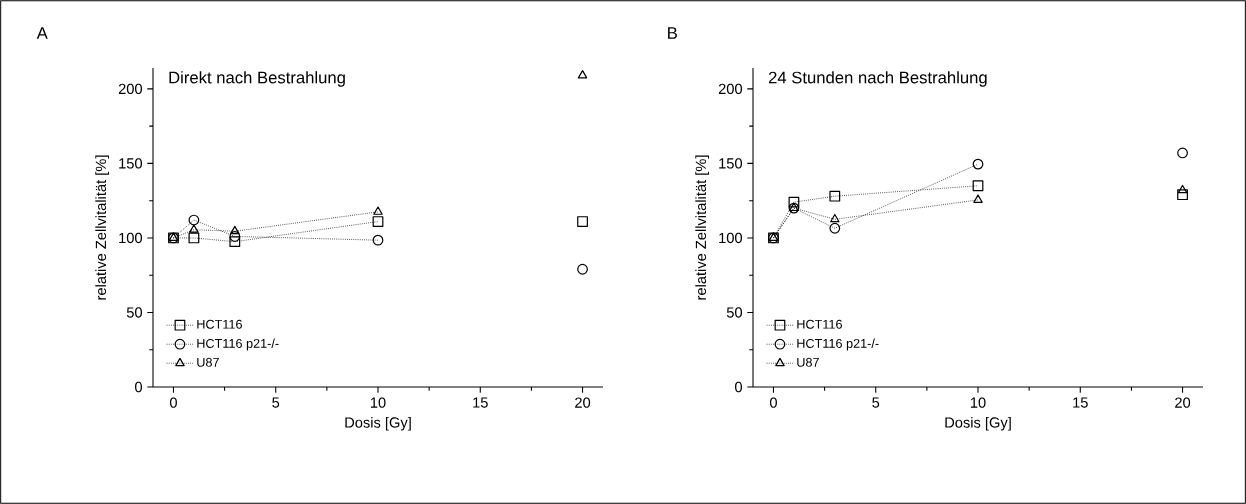 This screenshot has height=504, width=1246. Describe the element at coordinates (672, 33) in the screenshot. I see `text: B` at that location.